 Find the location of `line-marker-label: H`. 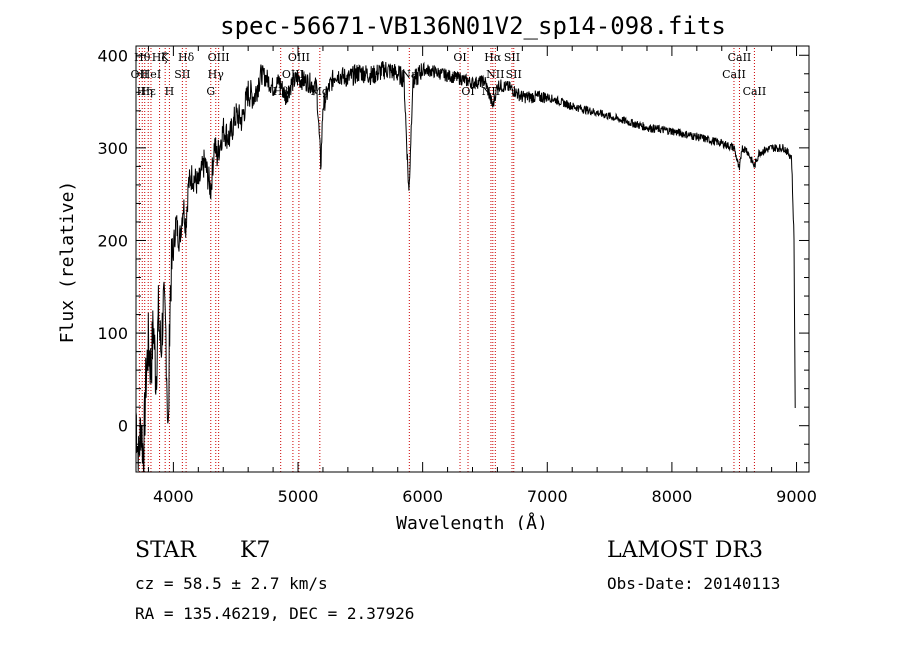

line-marker-label: H is located at coordinates (170, 91).